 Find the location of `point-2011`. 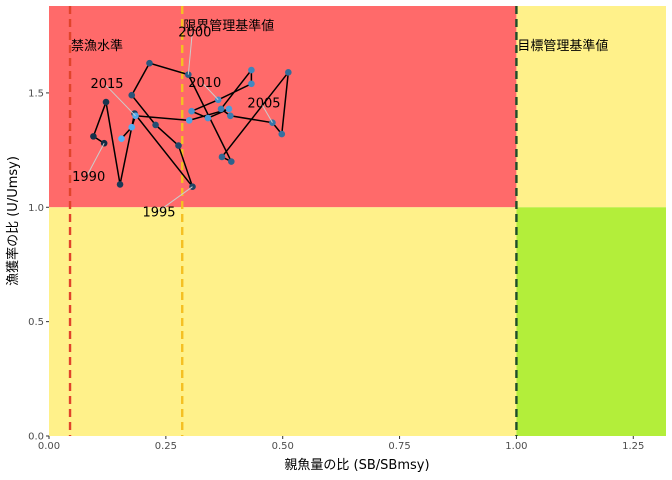

point-2011 is located at coordinates (191, 111).